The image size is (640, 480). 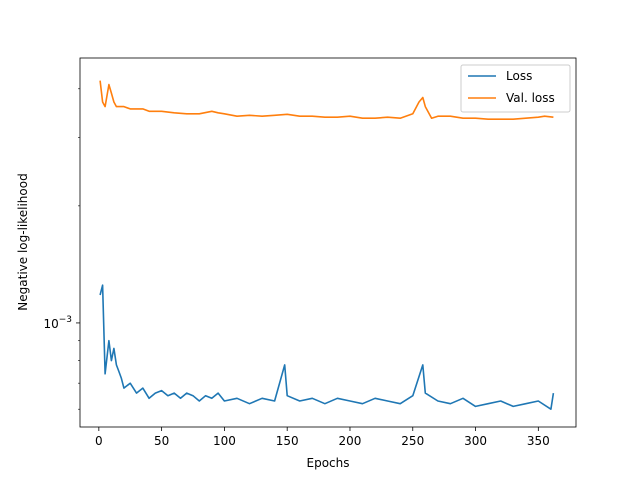 What do you see at coordinates (322, 437) in the screenshot?
I see `x-ticks: 0 50 100 150 200 250 300 350` at bounding box center [322, 437].